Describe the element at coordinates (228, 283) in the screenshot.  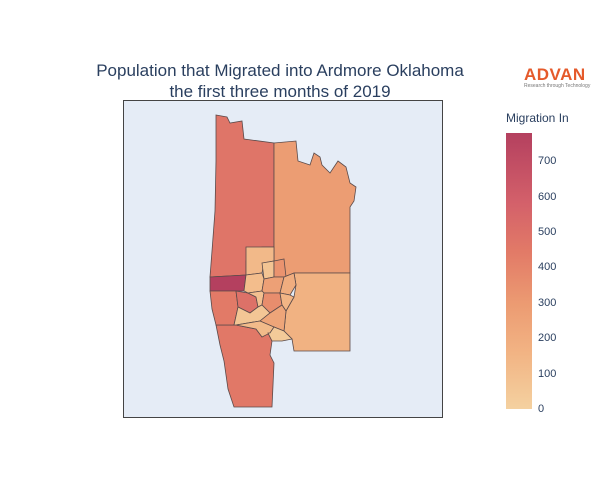
I see `region-west-edge` at that location.